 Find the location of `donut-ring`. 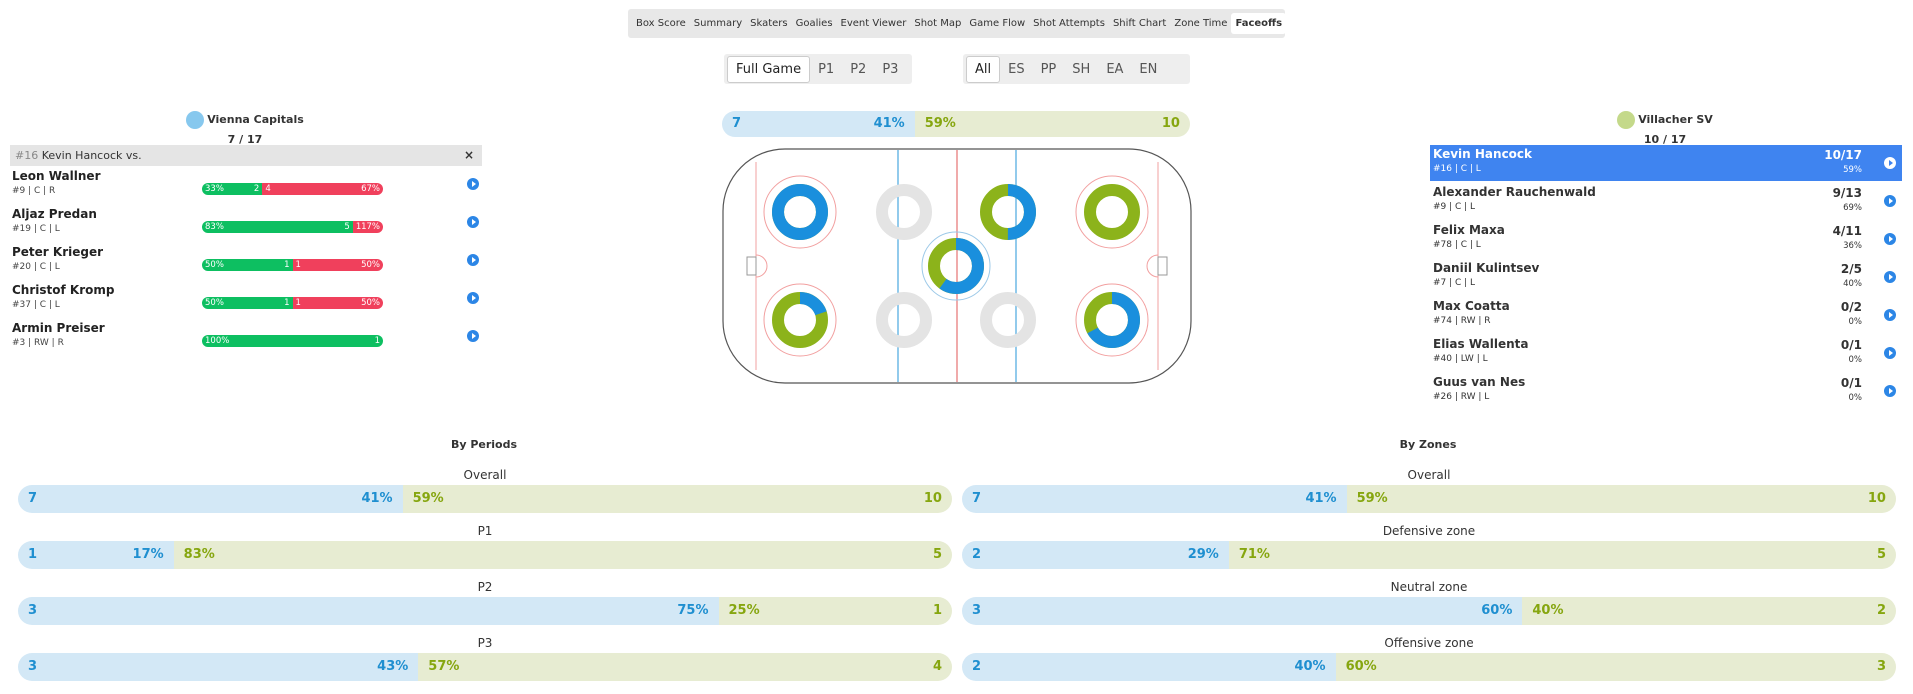

donut-ring is located at coordinates (904, 212).